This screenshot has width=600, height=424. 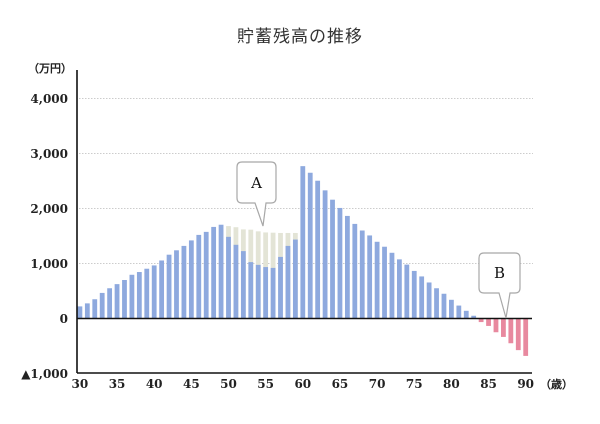 I want to click on x-tick-label: 70, so click(x=377, y=384).